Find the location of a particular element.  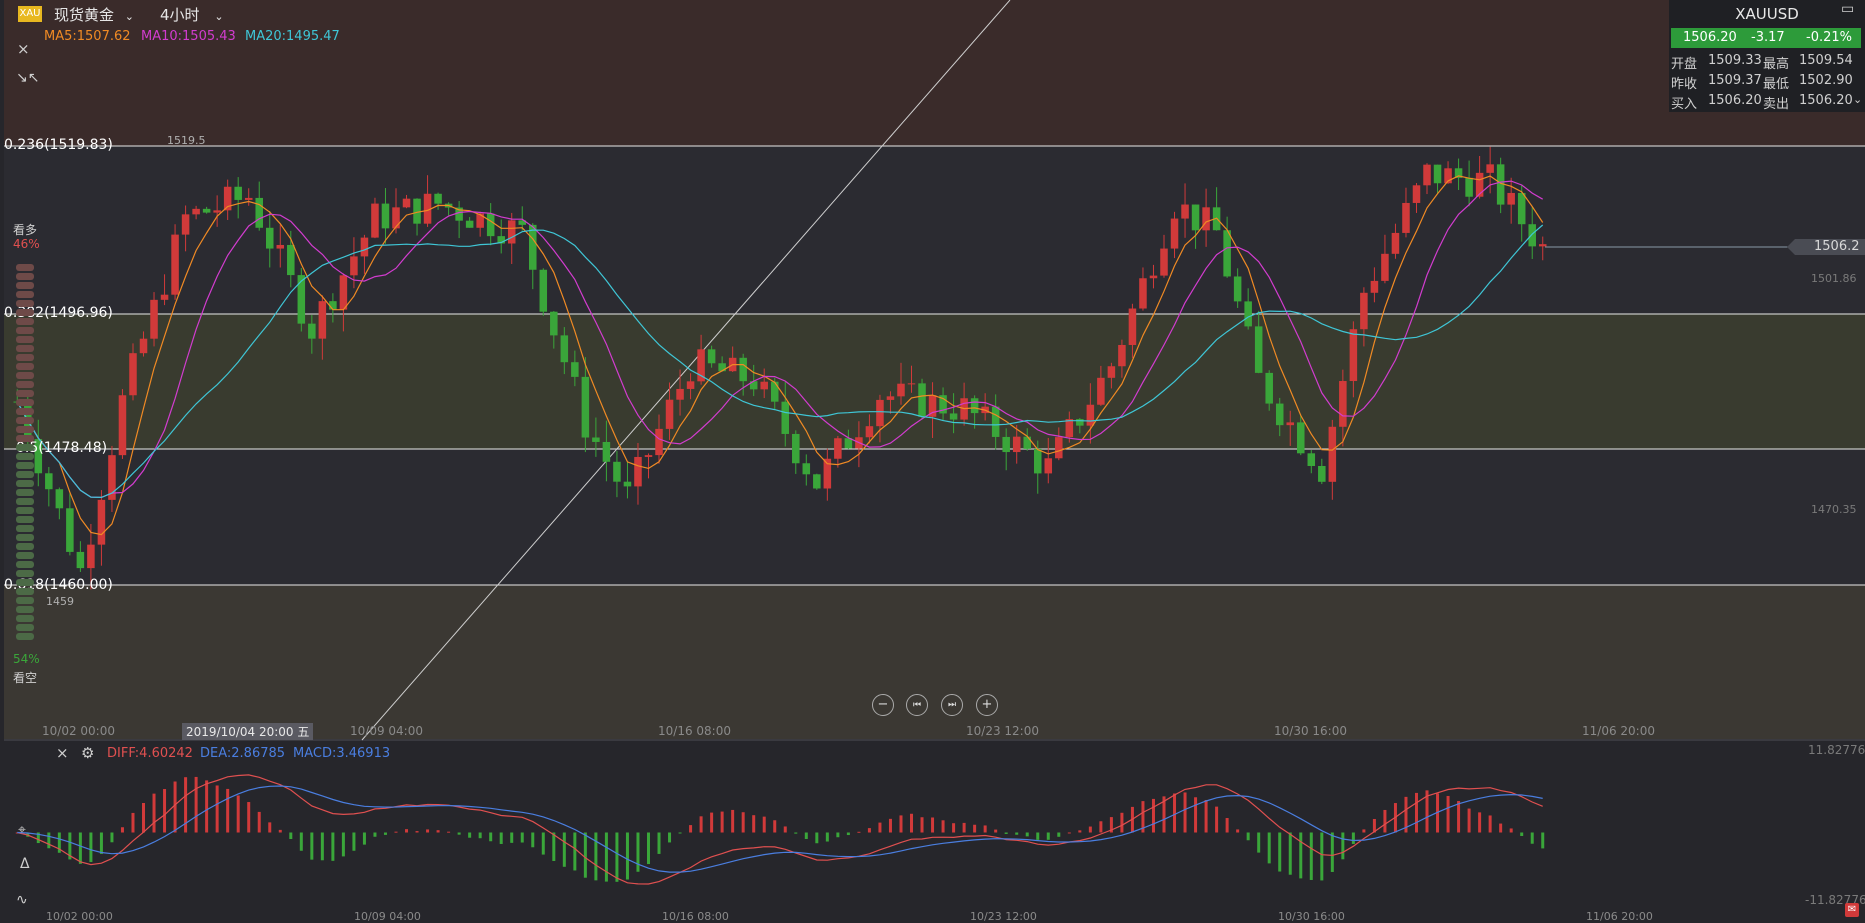

alert-icon: ✉ is located at coordinates (1852, 910).